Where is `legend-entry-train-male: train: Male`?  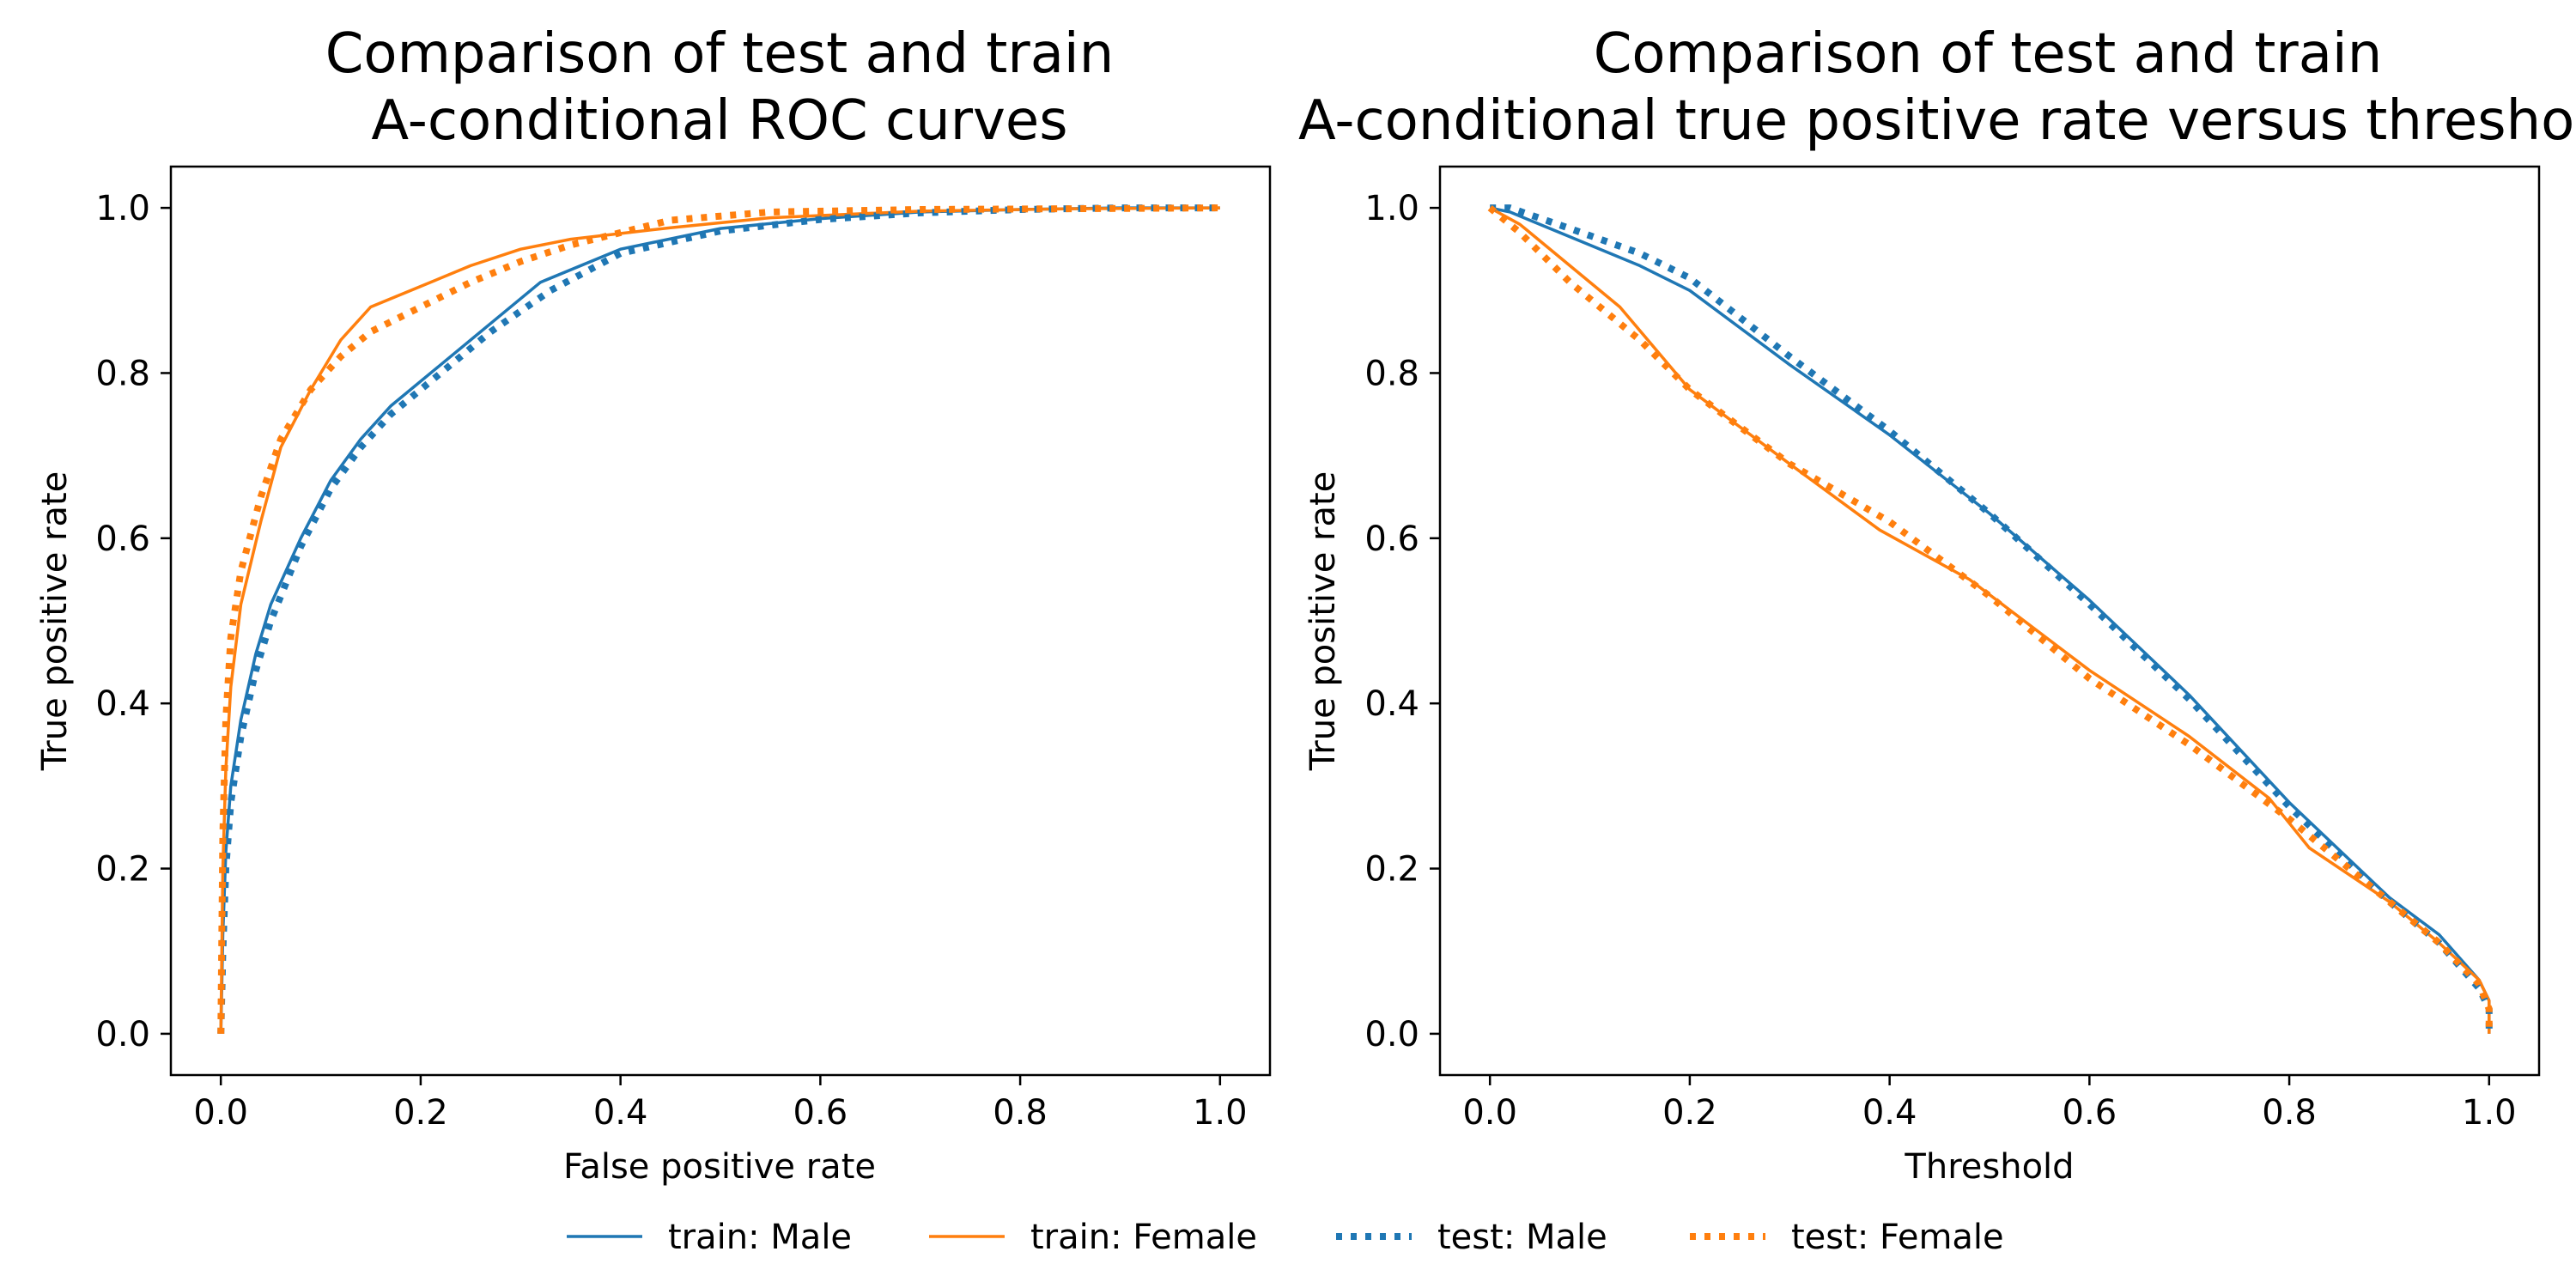
legend-entry-train-male: train: Male is located at coordinates (709, 1237).